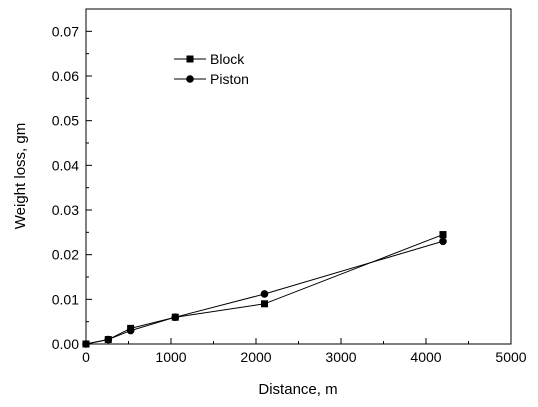  Describe the element at coordinates (255, 357) in the screenshot. I see `x-tick-label: 2000` at that location.